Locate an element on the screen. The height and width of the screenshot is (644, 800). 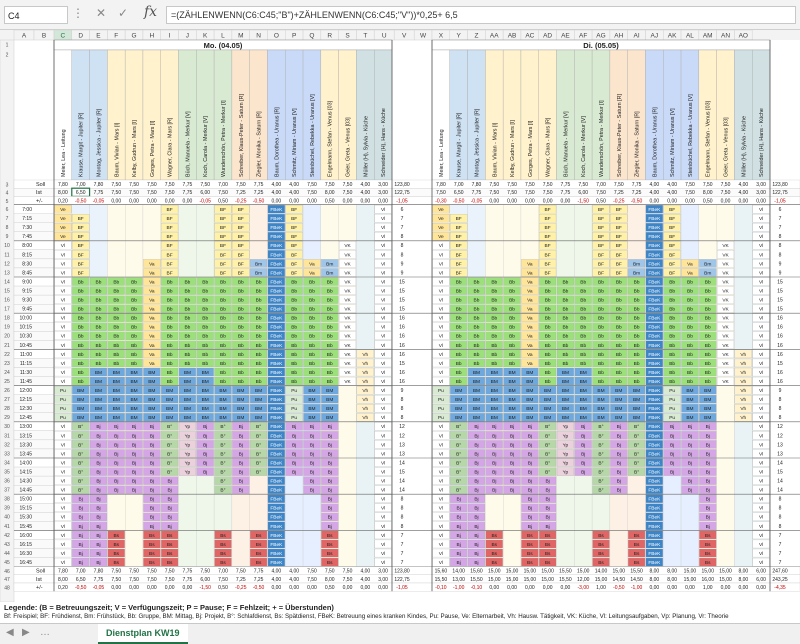
row-number: 45 is located at coordinates (7, 563).